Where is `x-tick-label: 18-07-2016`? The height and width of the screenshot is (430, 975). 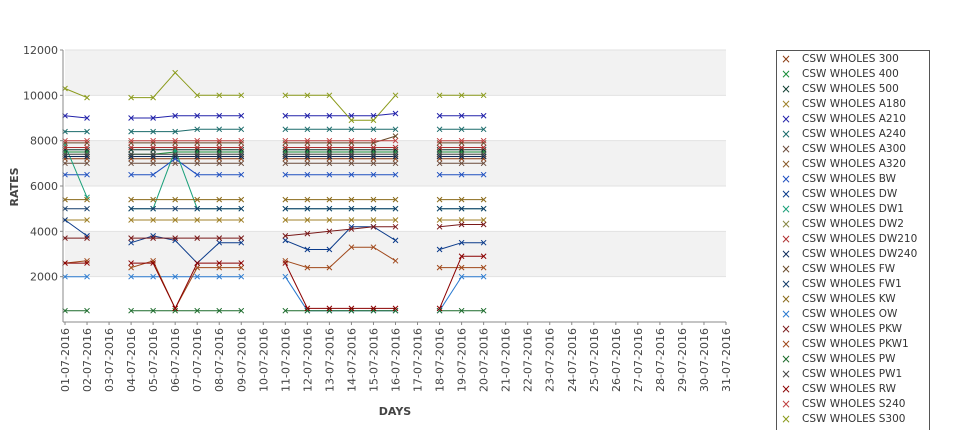
x-tick-label: 18-07-2016 is located at coordinates (440, 360).